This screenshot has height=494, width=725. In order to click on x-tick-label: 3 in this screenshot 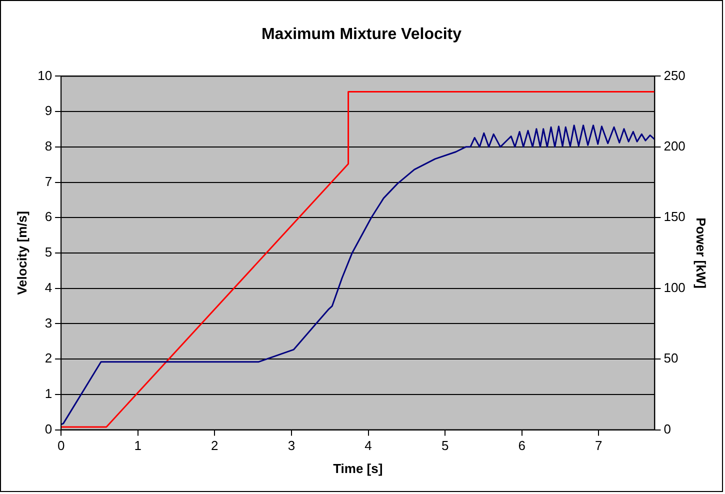, I will do `click(292, 446)`.